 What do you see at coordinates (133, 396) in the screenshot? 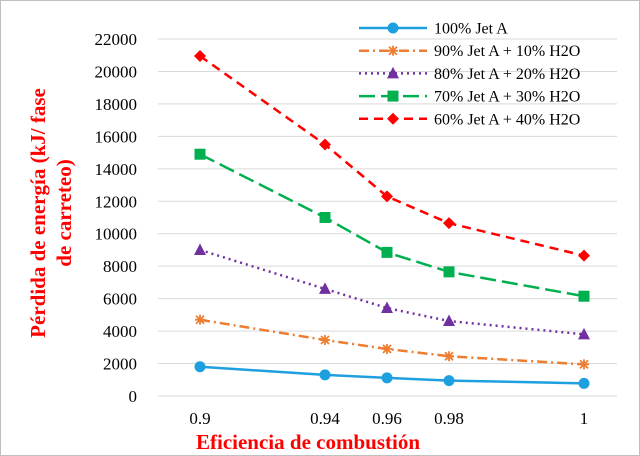
I see `y-tick-label: 0` at bounding box center [133, 396].